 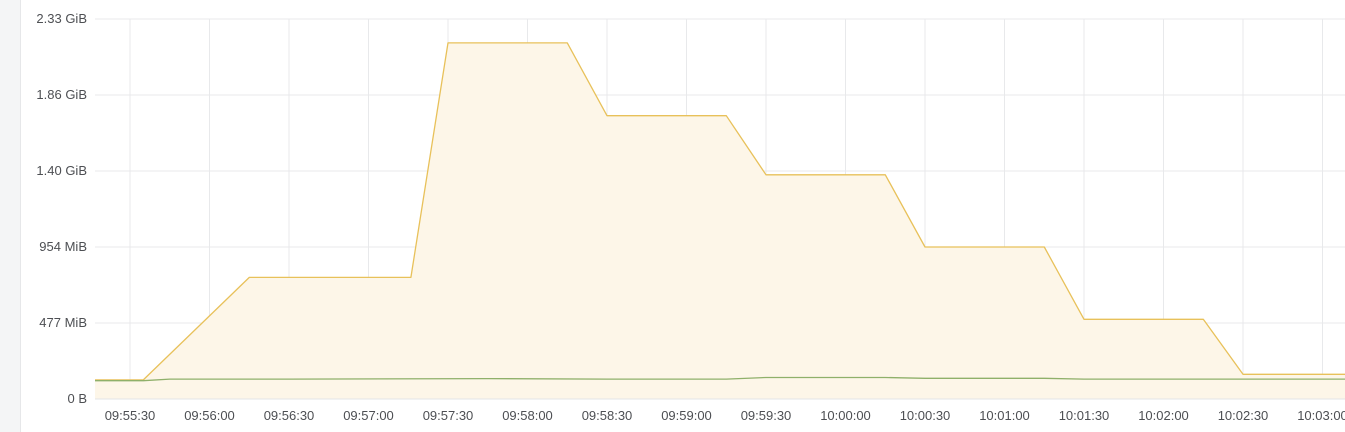 I want to click on x-tick-label: 09:57:00, so click(x=368, y=415).